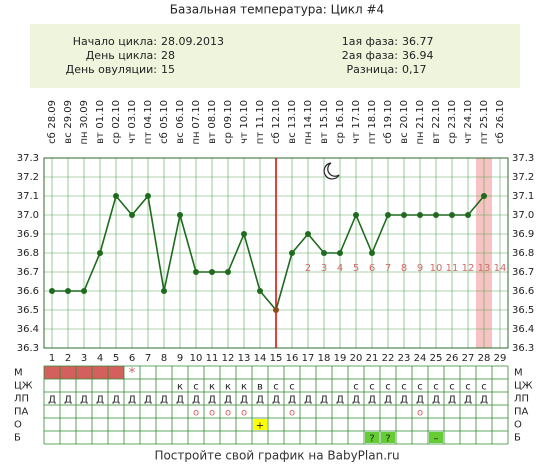 Image resolution: width=554 pixels, height=468 pixels. I want to click on date-label: 25.10, so click(484, 114).